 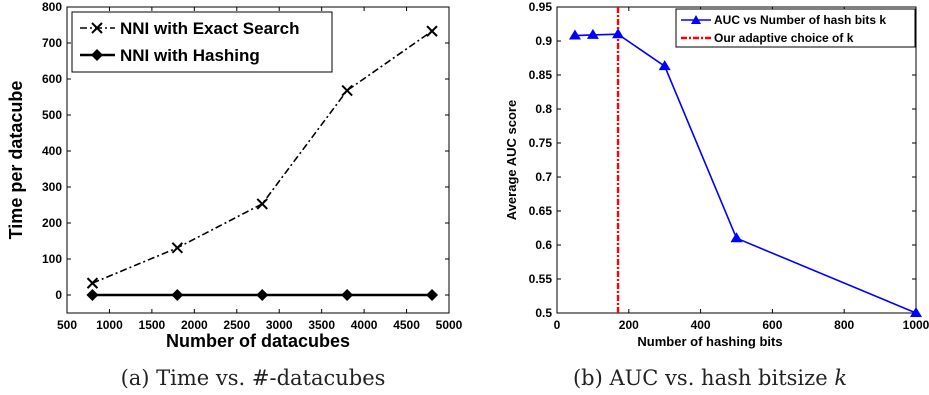 What do you see at coordinates (916, 325) in the screenshot?
I see `b-xtick-label: 1000` at bounding box center [916, 325].